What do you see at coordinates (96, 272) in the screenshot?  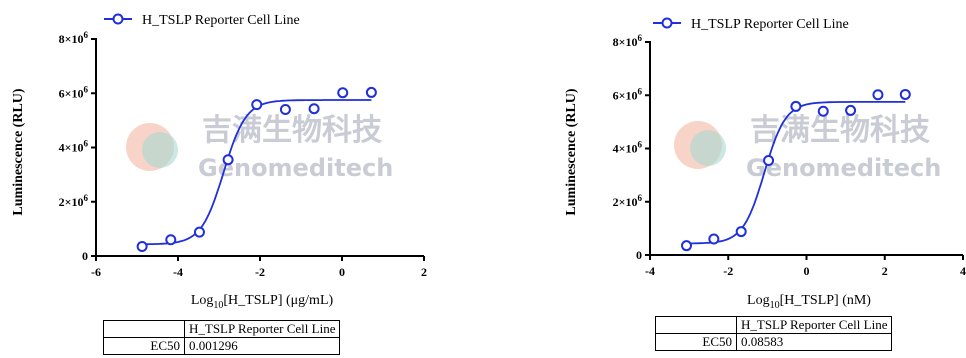 I see `x-tick-label: -6` at bounding box center [96, 272].